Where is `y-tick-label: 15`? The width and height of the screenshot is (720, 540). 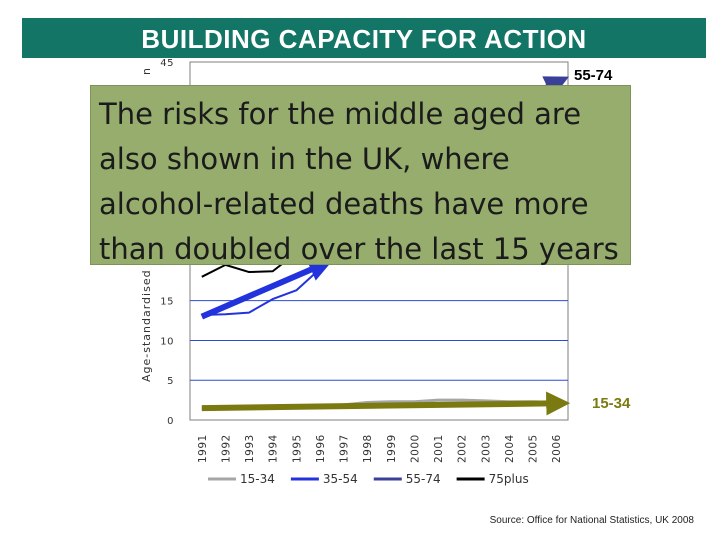 y-tick-label: 15 is located at coordinates (167, 302).